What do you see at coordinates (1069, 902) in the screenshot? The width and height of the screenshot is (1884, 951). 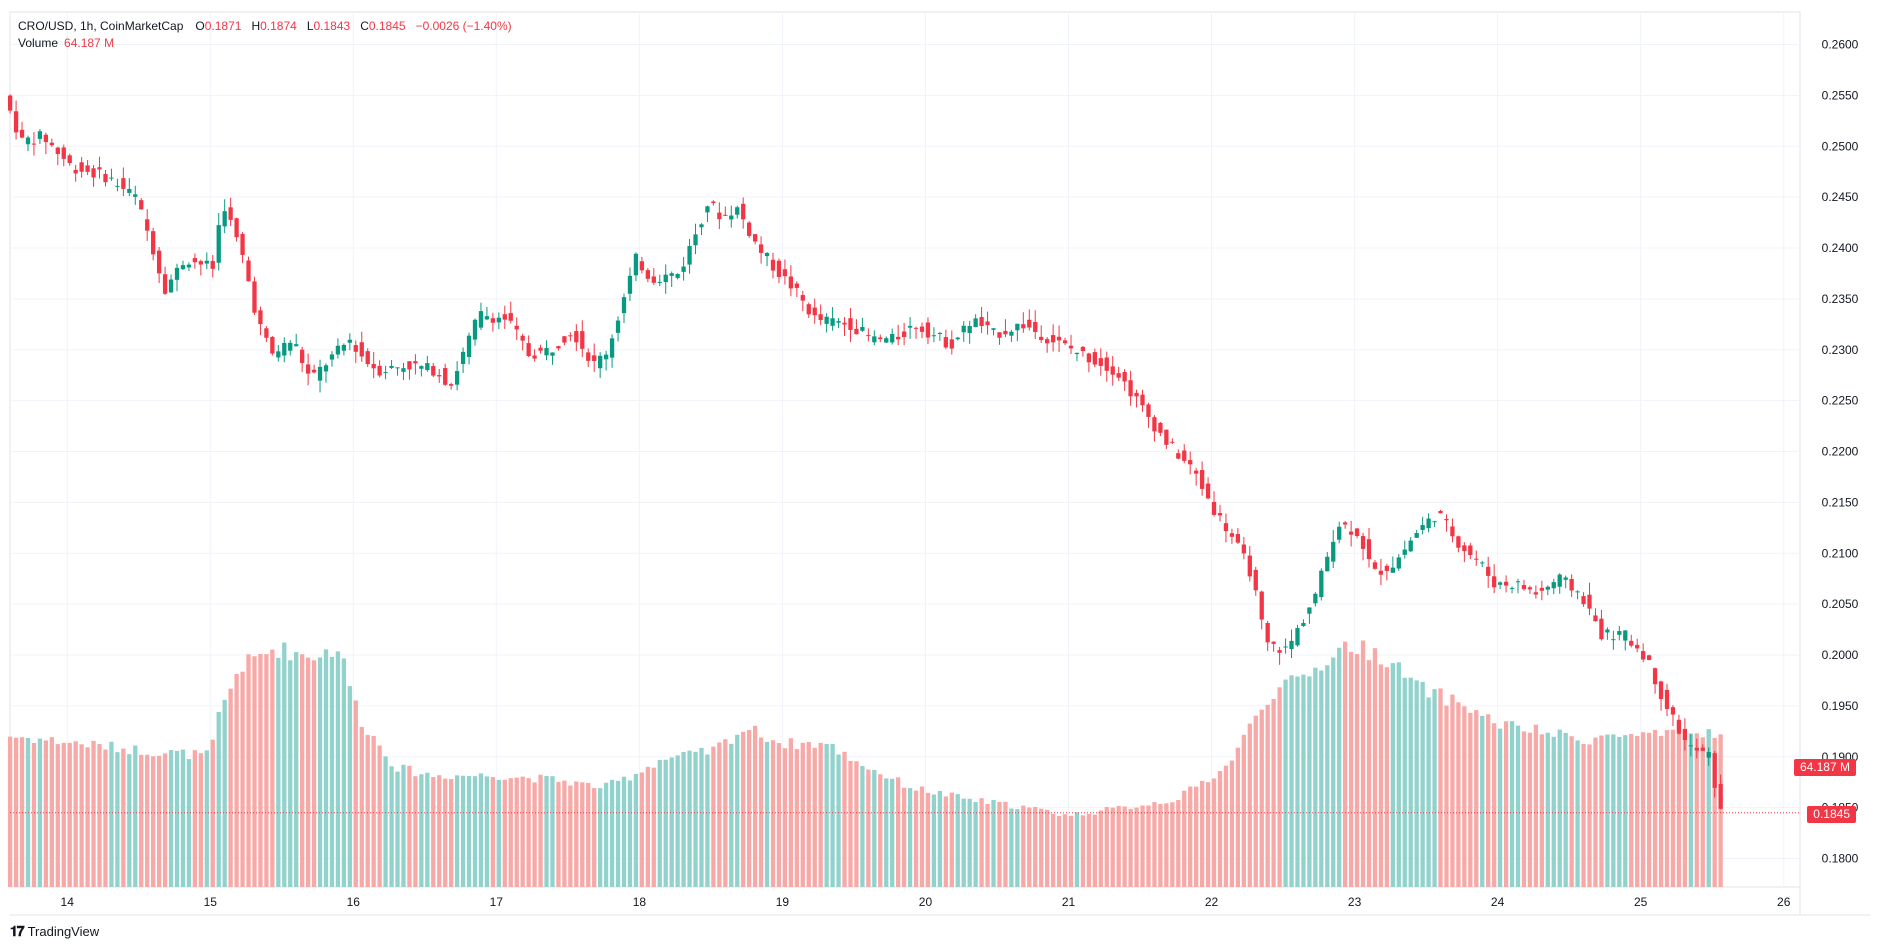 I see `x-tick-label: 21` at bounding box center [1069, 902].